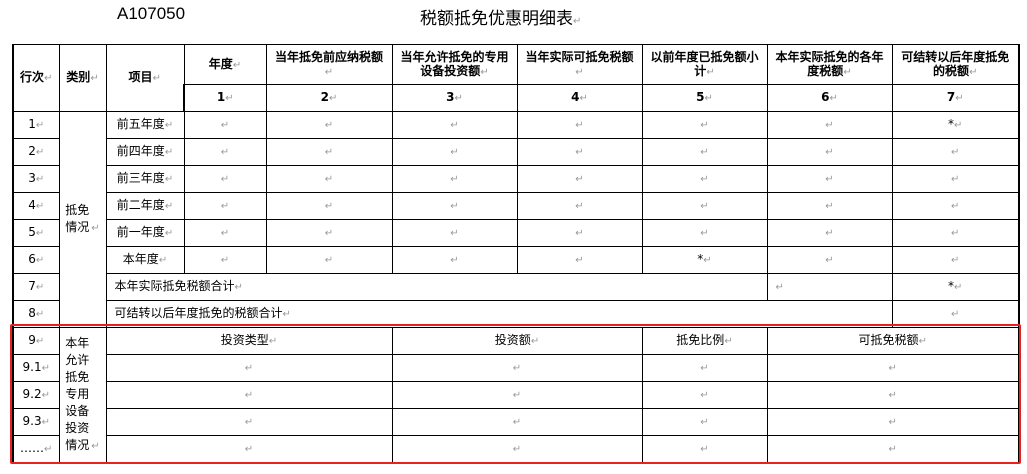 Image resolution: width=1027 pixels, height=474 pixels. What do you see at coordinates (225, 64) in the screenshot?
I see `header-col-1: 年度` at bounding box center [225, 64].